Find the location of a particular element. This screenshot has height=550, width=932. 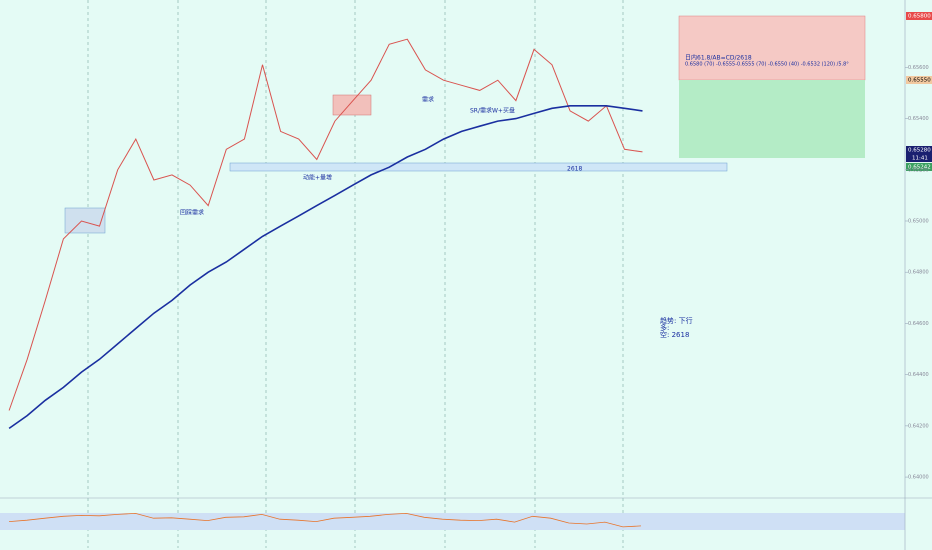

price-tag-label: 0.65800 is located at coordinates (919, 17).